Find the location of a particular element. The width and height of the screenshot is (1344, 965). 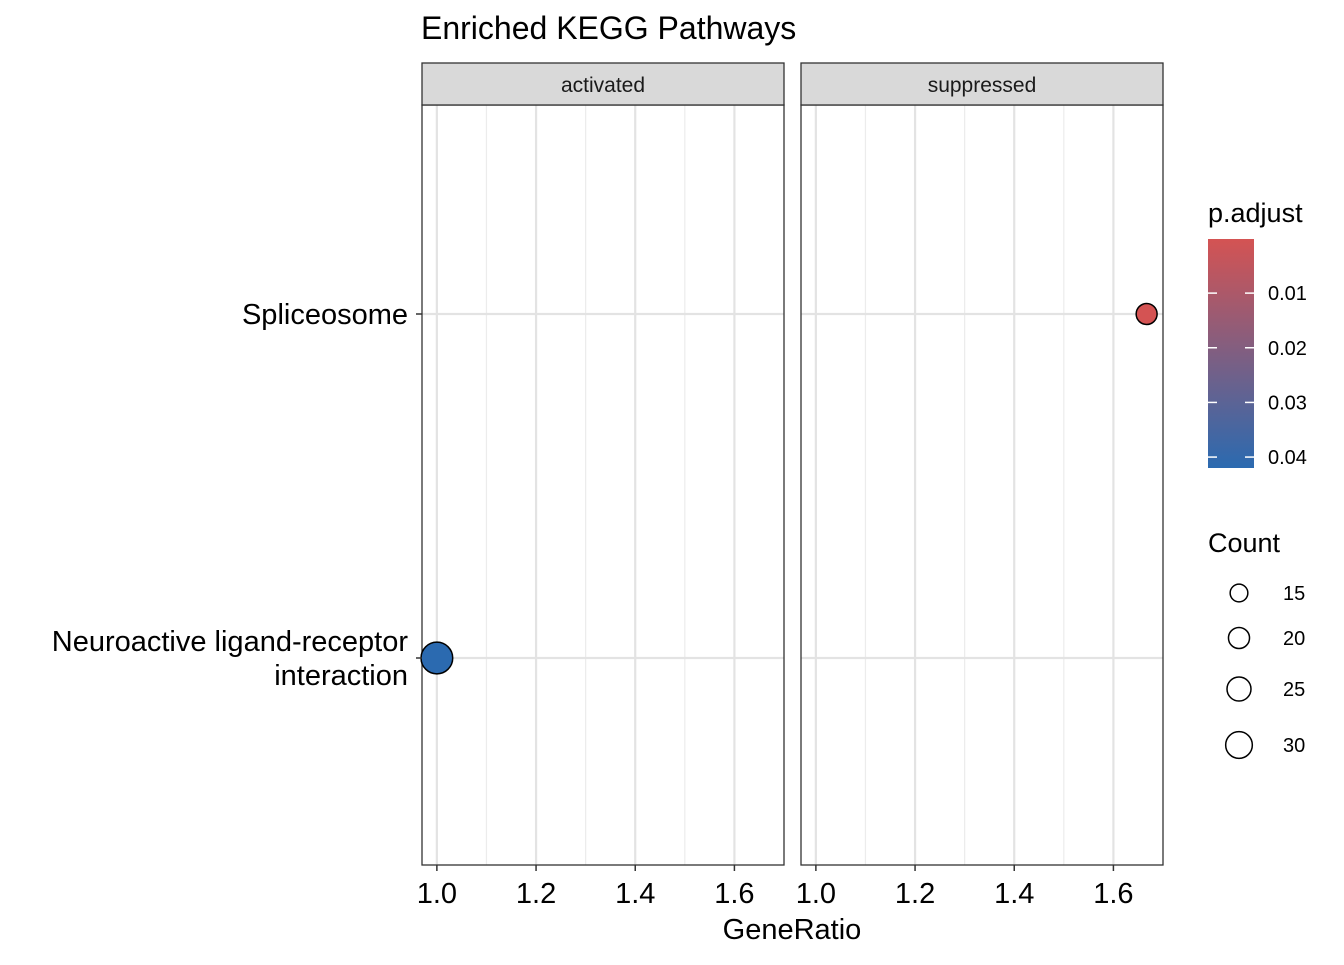

color-bar-label: 0.04 is located at coordinates (1287, 458).